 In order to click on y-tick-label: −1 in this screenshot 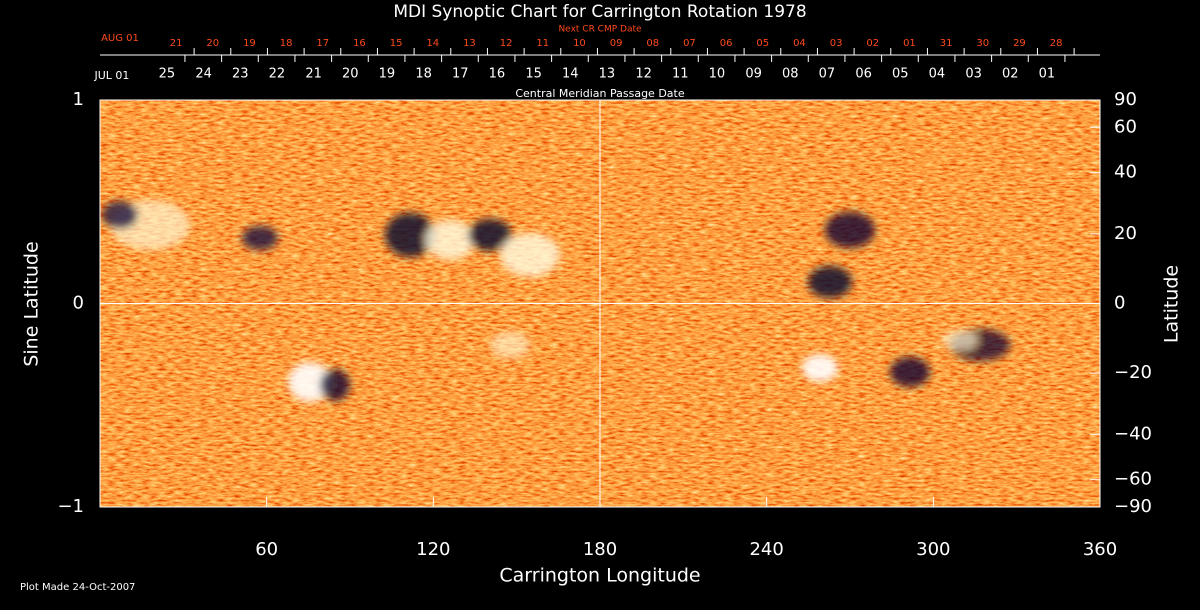, I will do `click(70, 506)`.